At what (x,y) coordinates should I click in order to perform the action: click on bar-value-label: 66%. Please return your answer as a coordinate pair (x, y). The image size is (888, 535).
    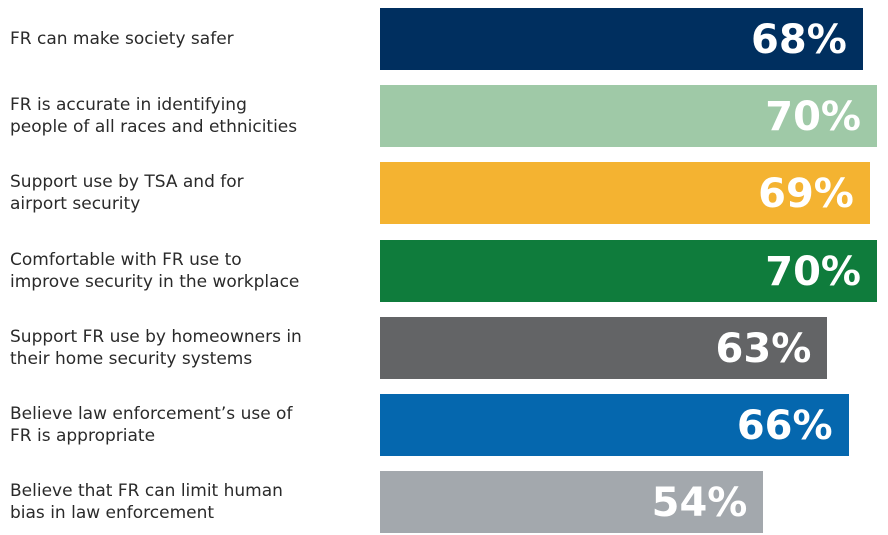
    Looking at the image, I should click on (784, 426).